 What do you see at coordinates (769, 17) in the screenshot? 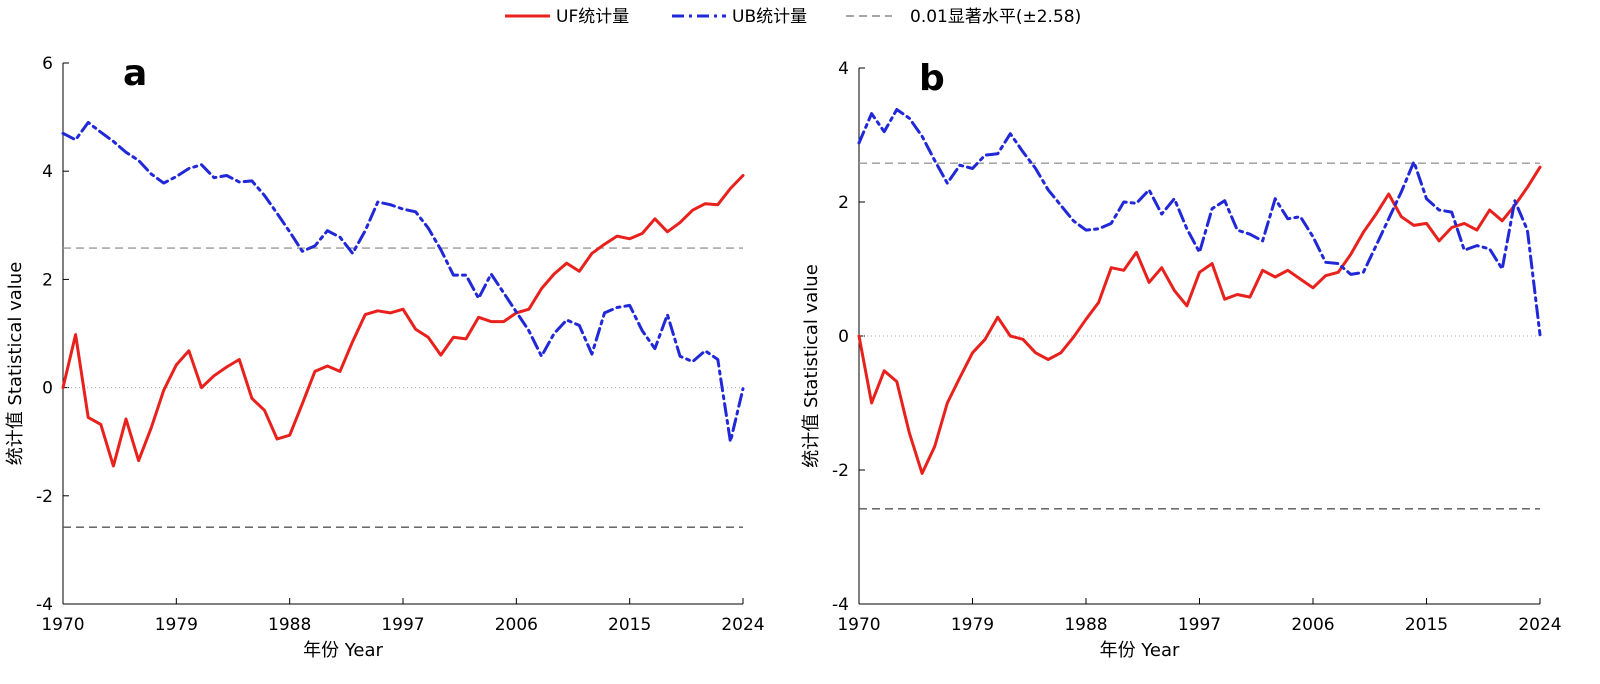
I see `legend-label-2: UB统计量` at bounding box center [769, 17].